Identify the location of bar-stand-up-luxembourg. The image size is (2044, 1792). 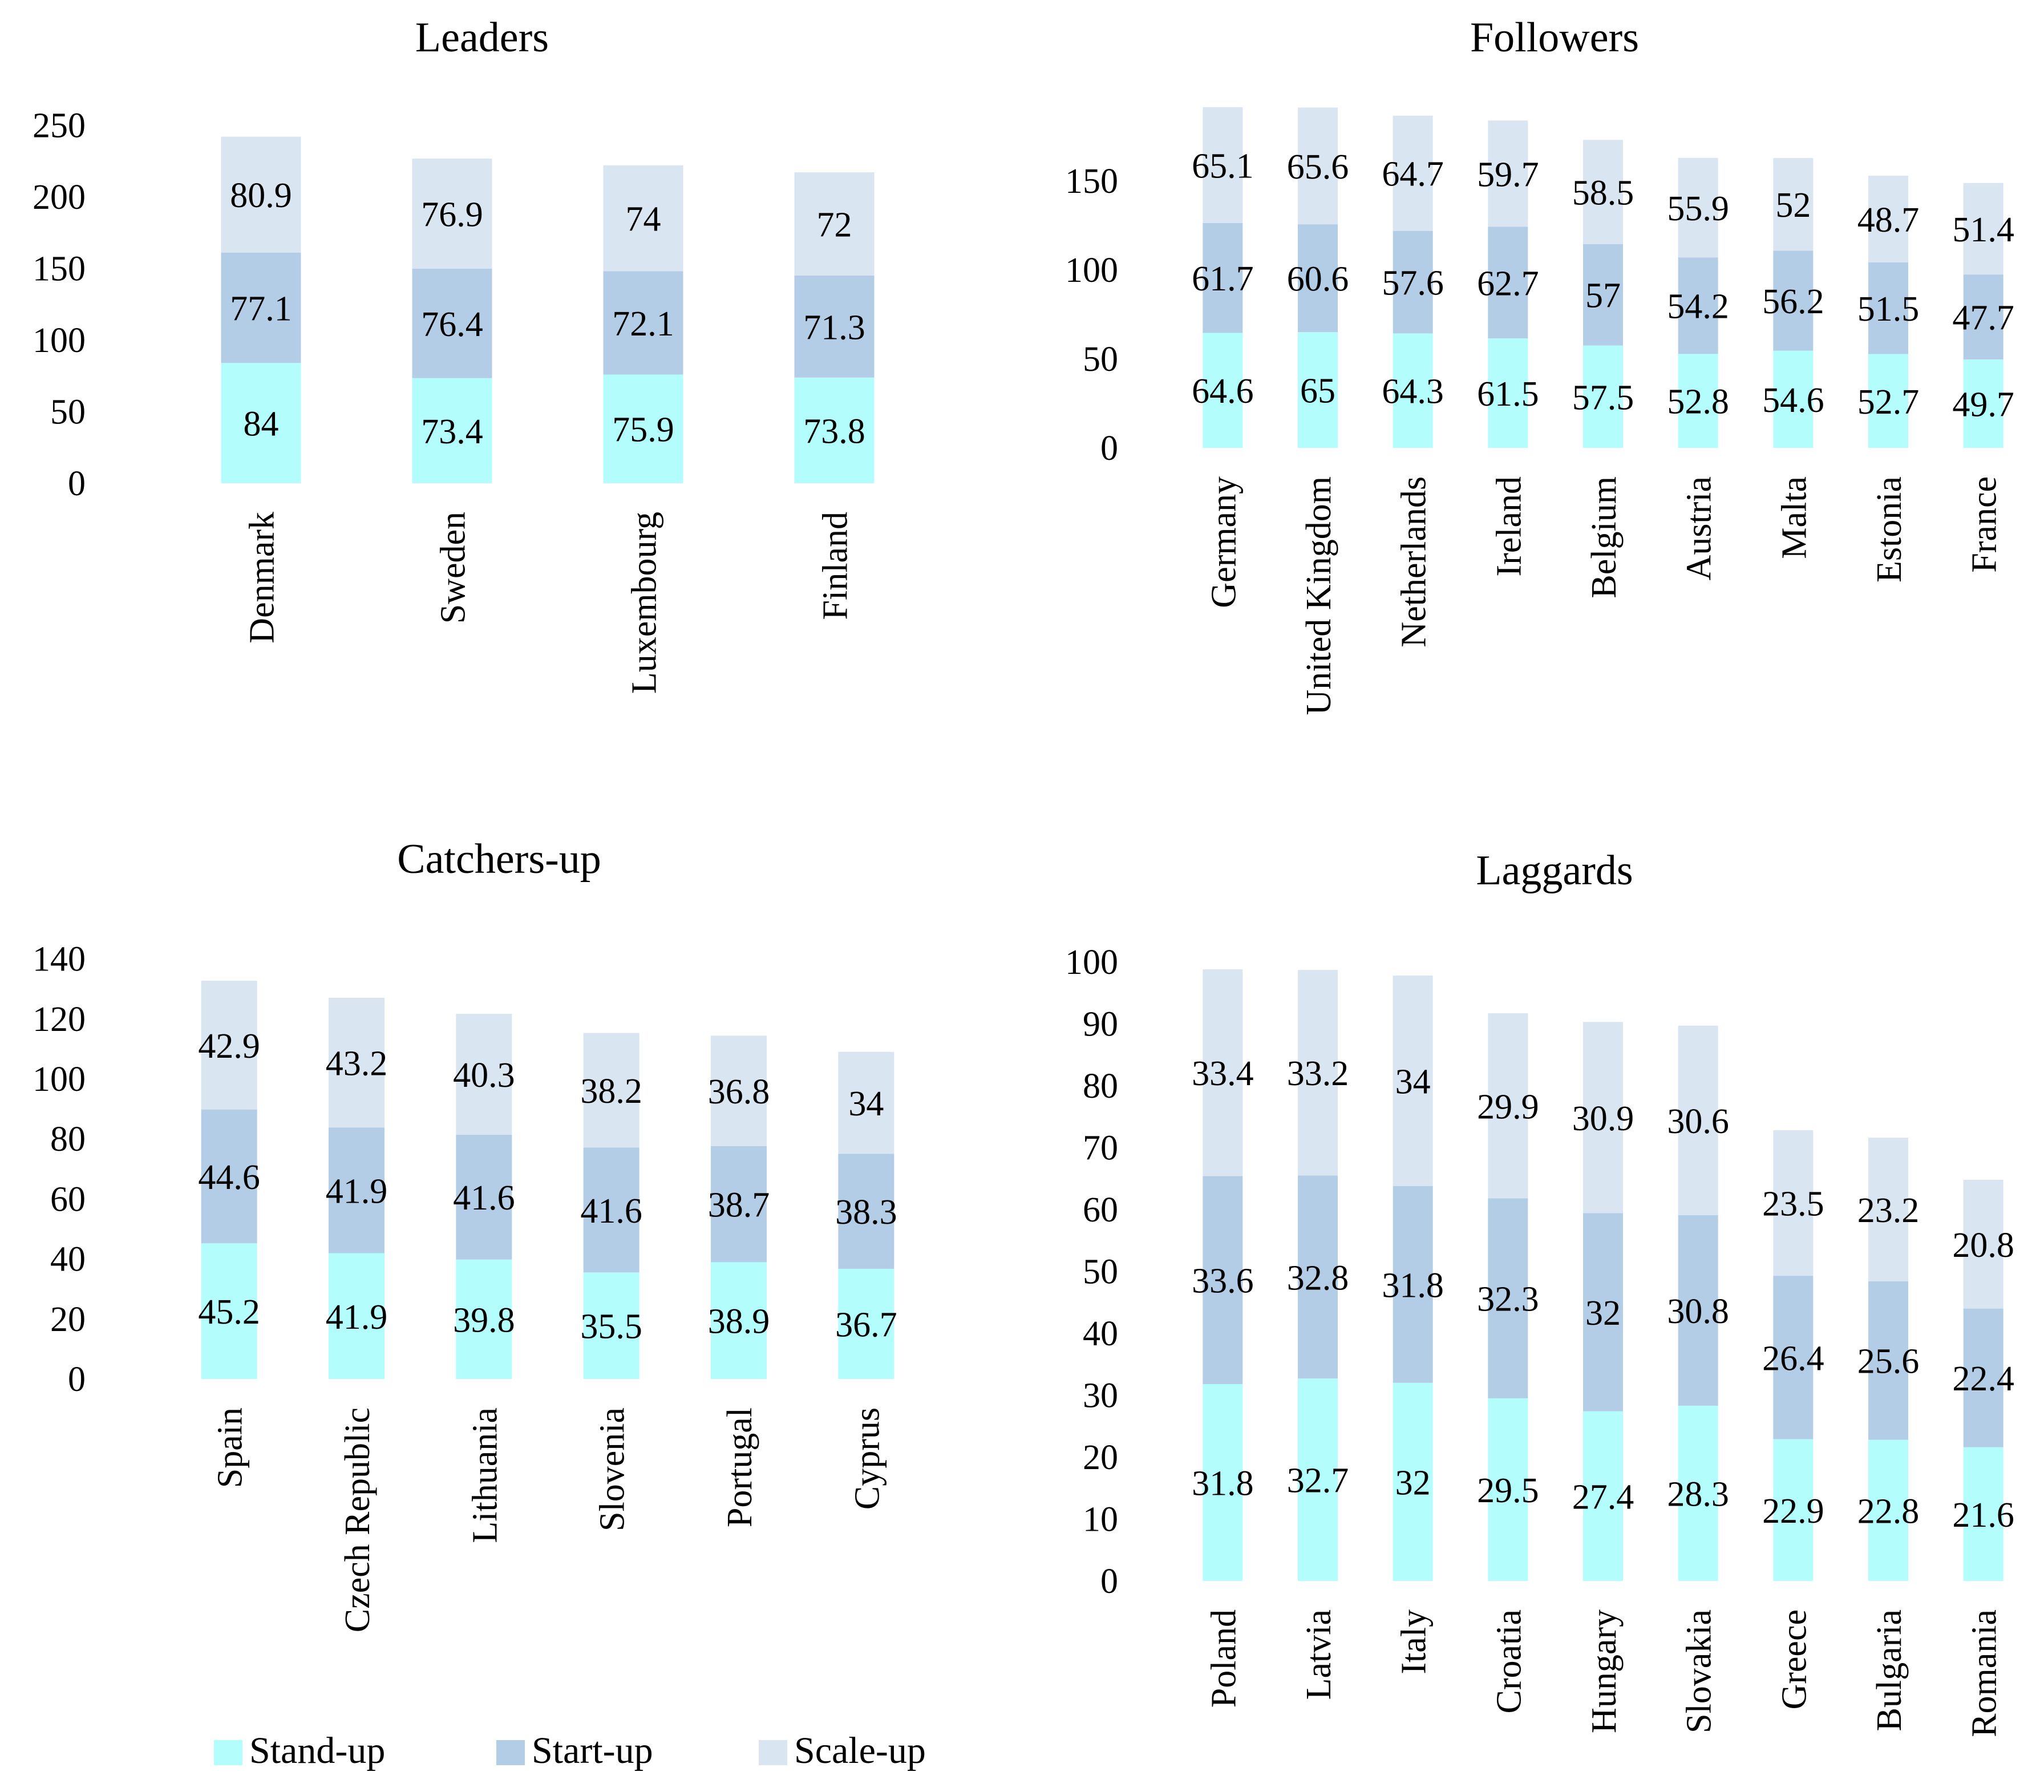
(643, 428).